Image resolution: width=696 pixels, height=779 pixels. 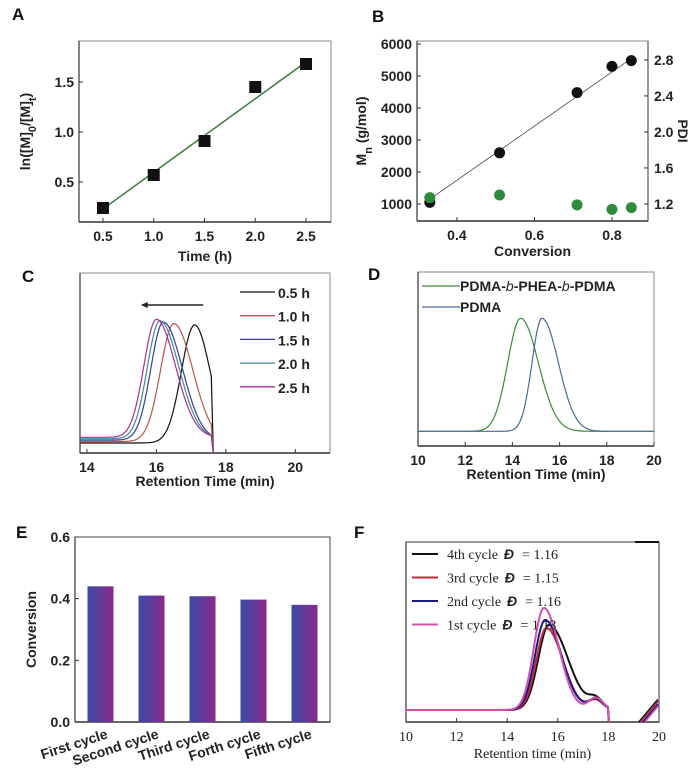 What do you see at coordinates (541, 579) in the screenshot?
I see `legend-dispersity-value: = 1.15` at bounding box center [541, 579].